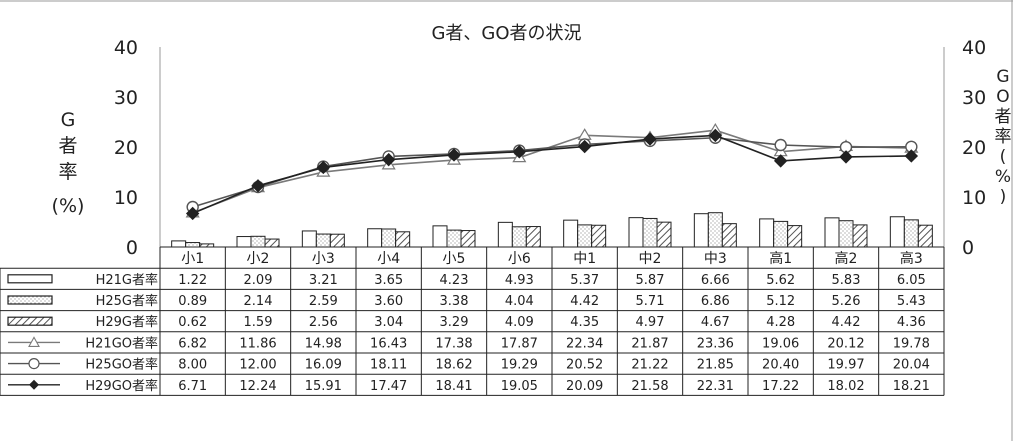  Describe the element at coordinates (911, 322) in the screenshot. I see `data-label: 4.36` at that location.